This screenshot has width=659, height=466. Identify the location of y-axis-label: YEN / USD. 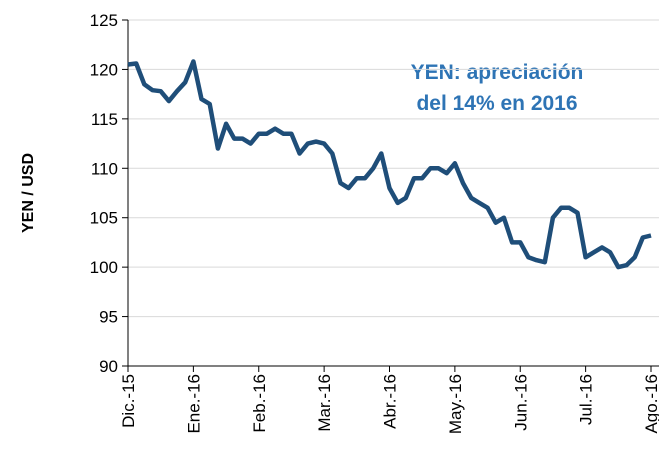
(28, 193).